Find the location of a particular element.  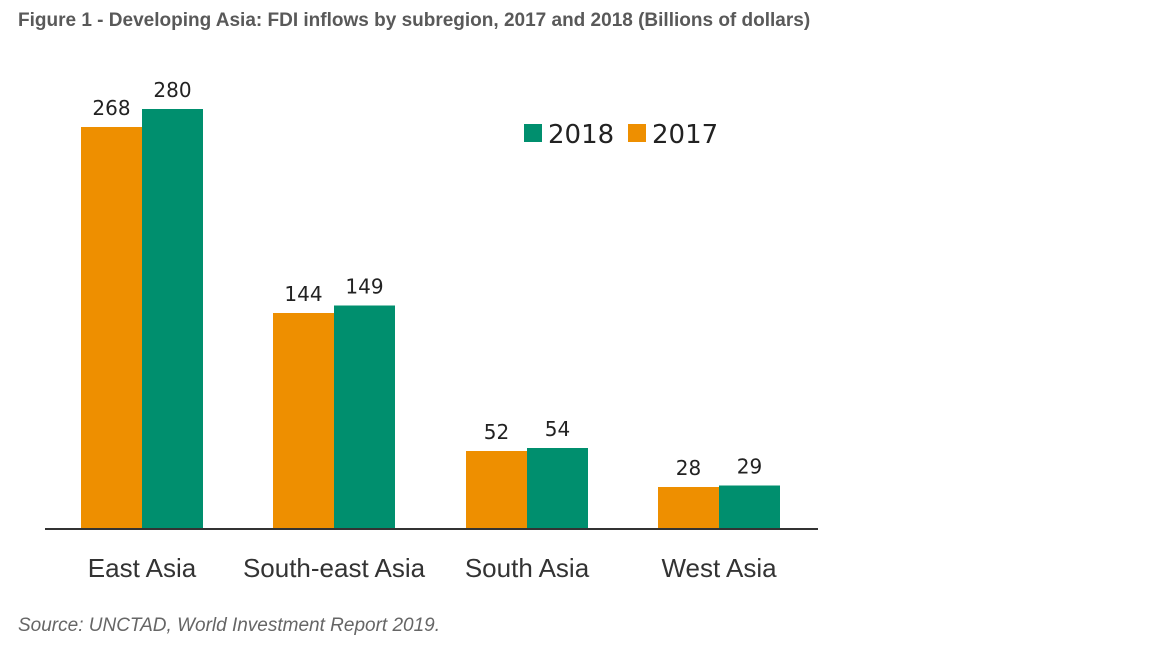

bar-east-asia-2017 is located at coordinates (111, 328).